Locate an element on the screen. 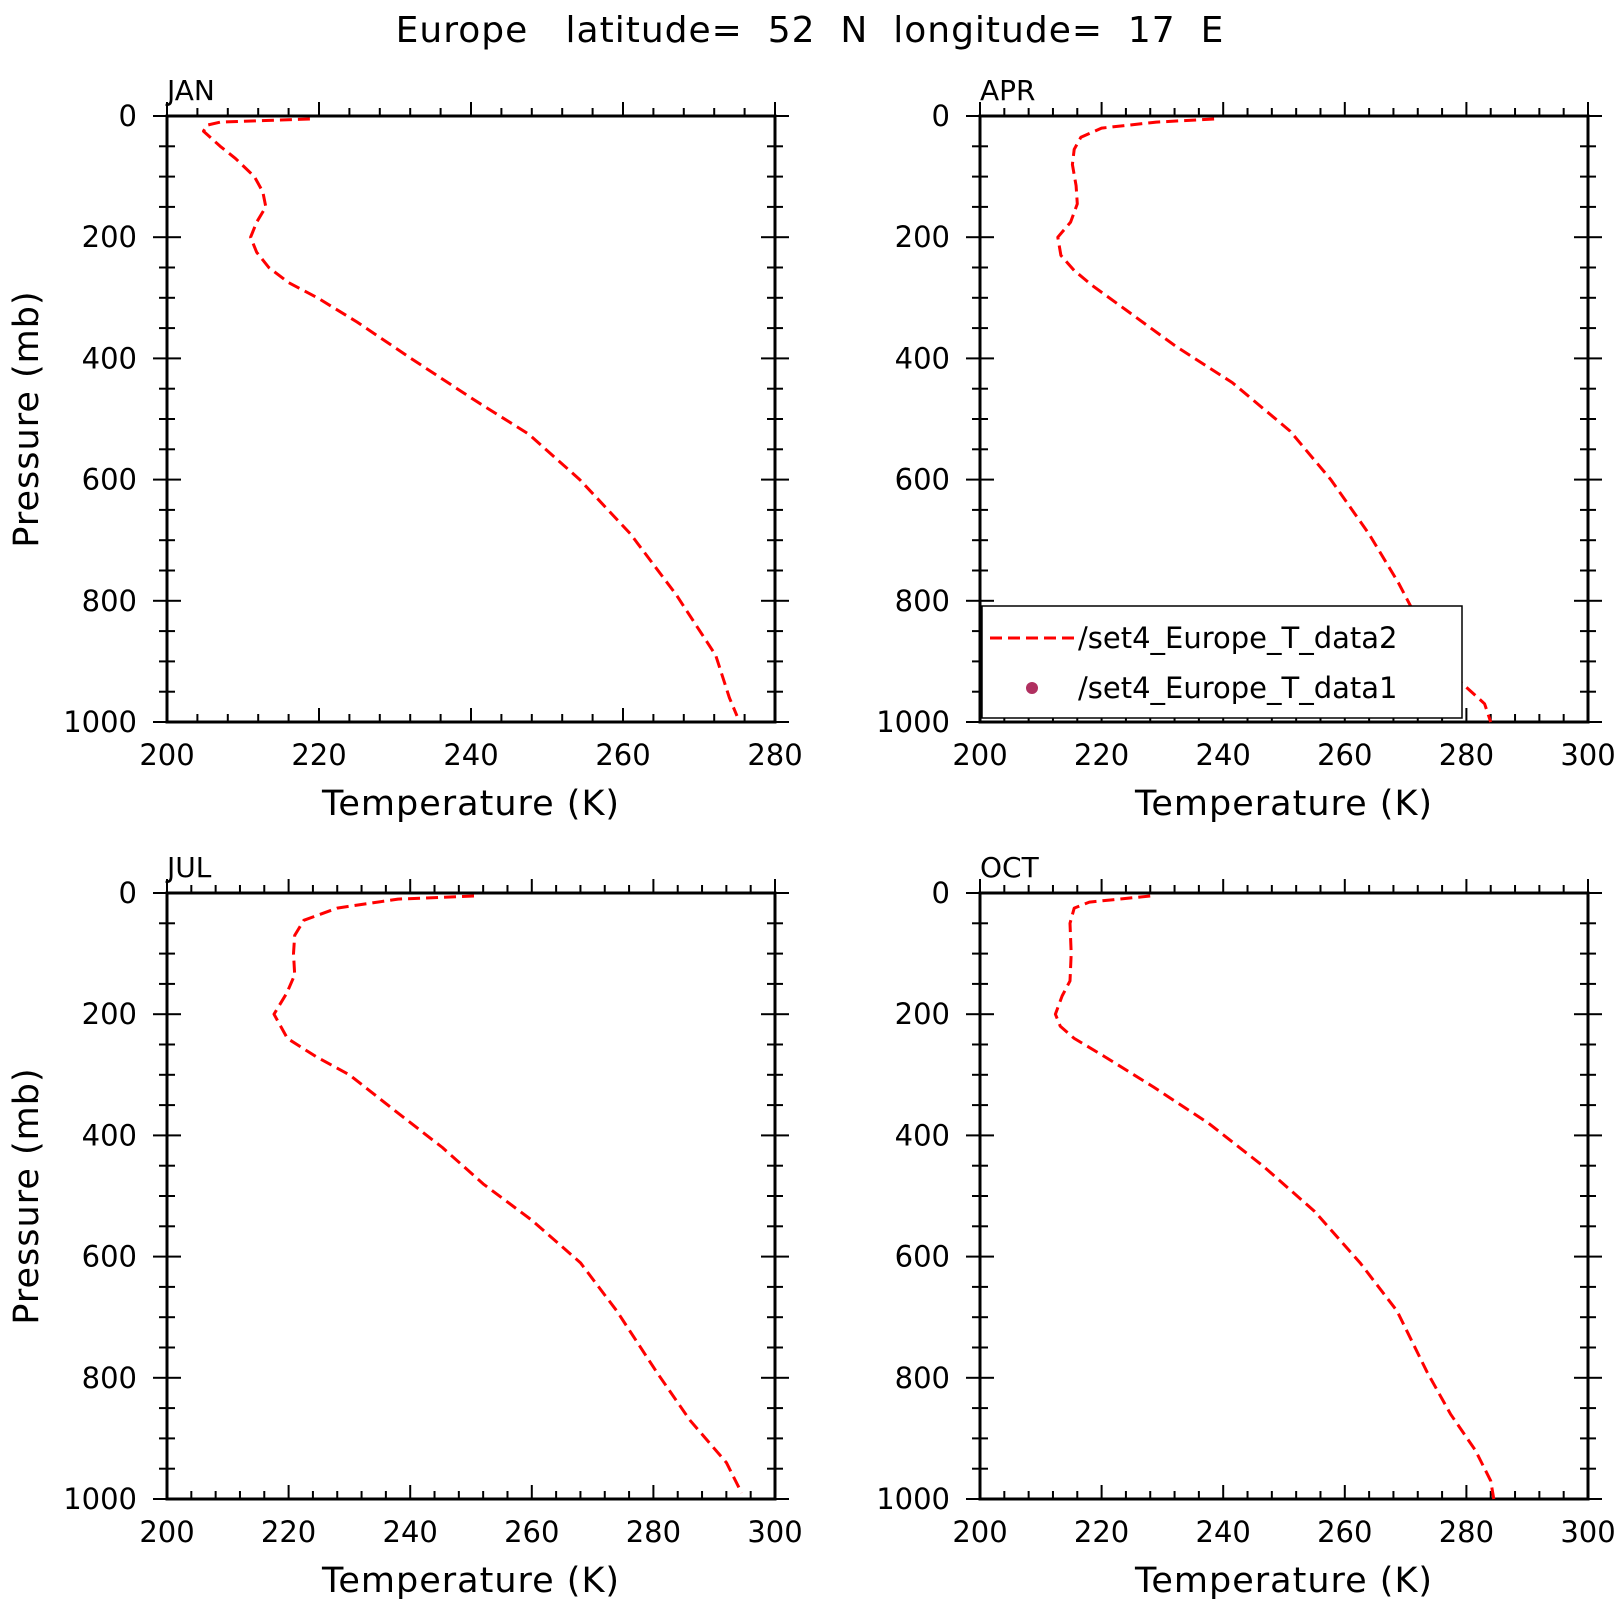  legend-label: /set4_Europe_T_data1 is located at coordinates (1238, 688).